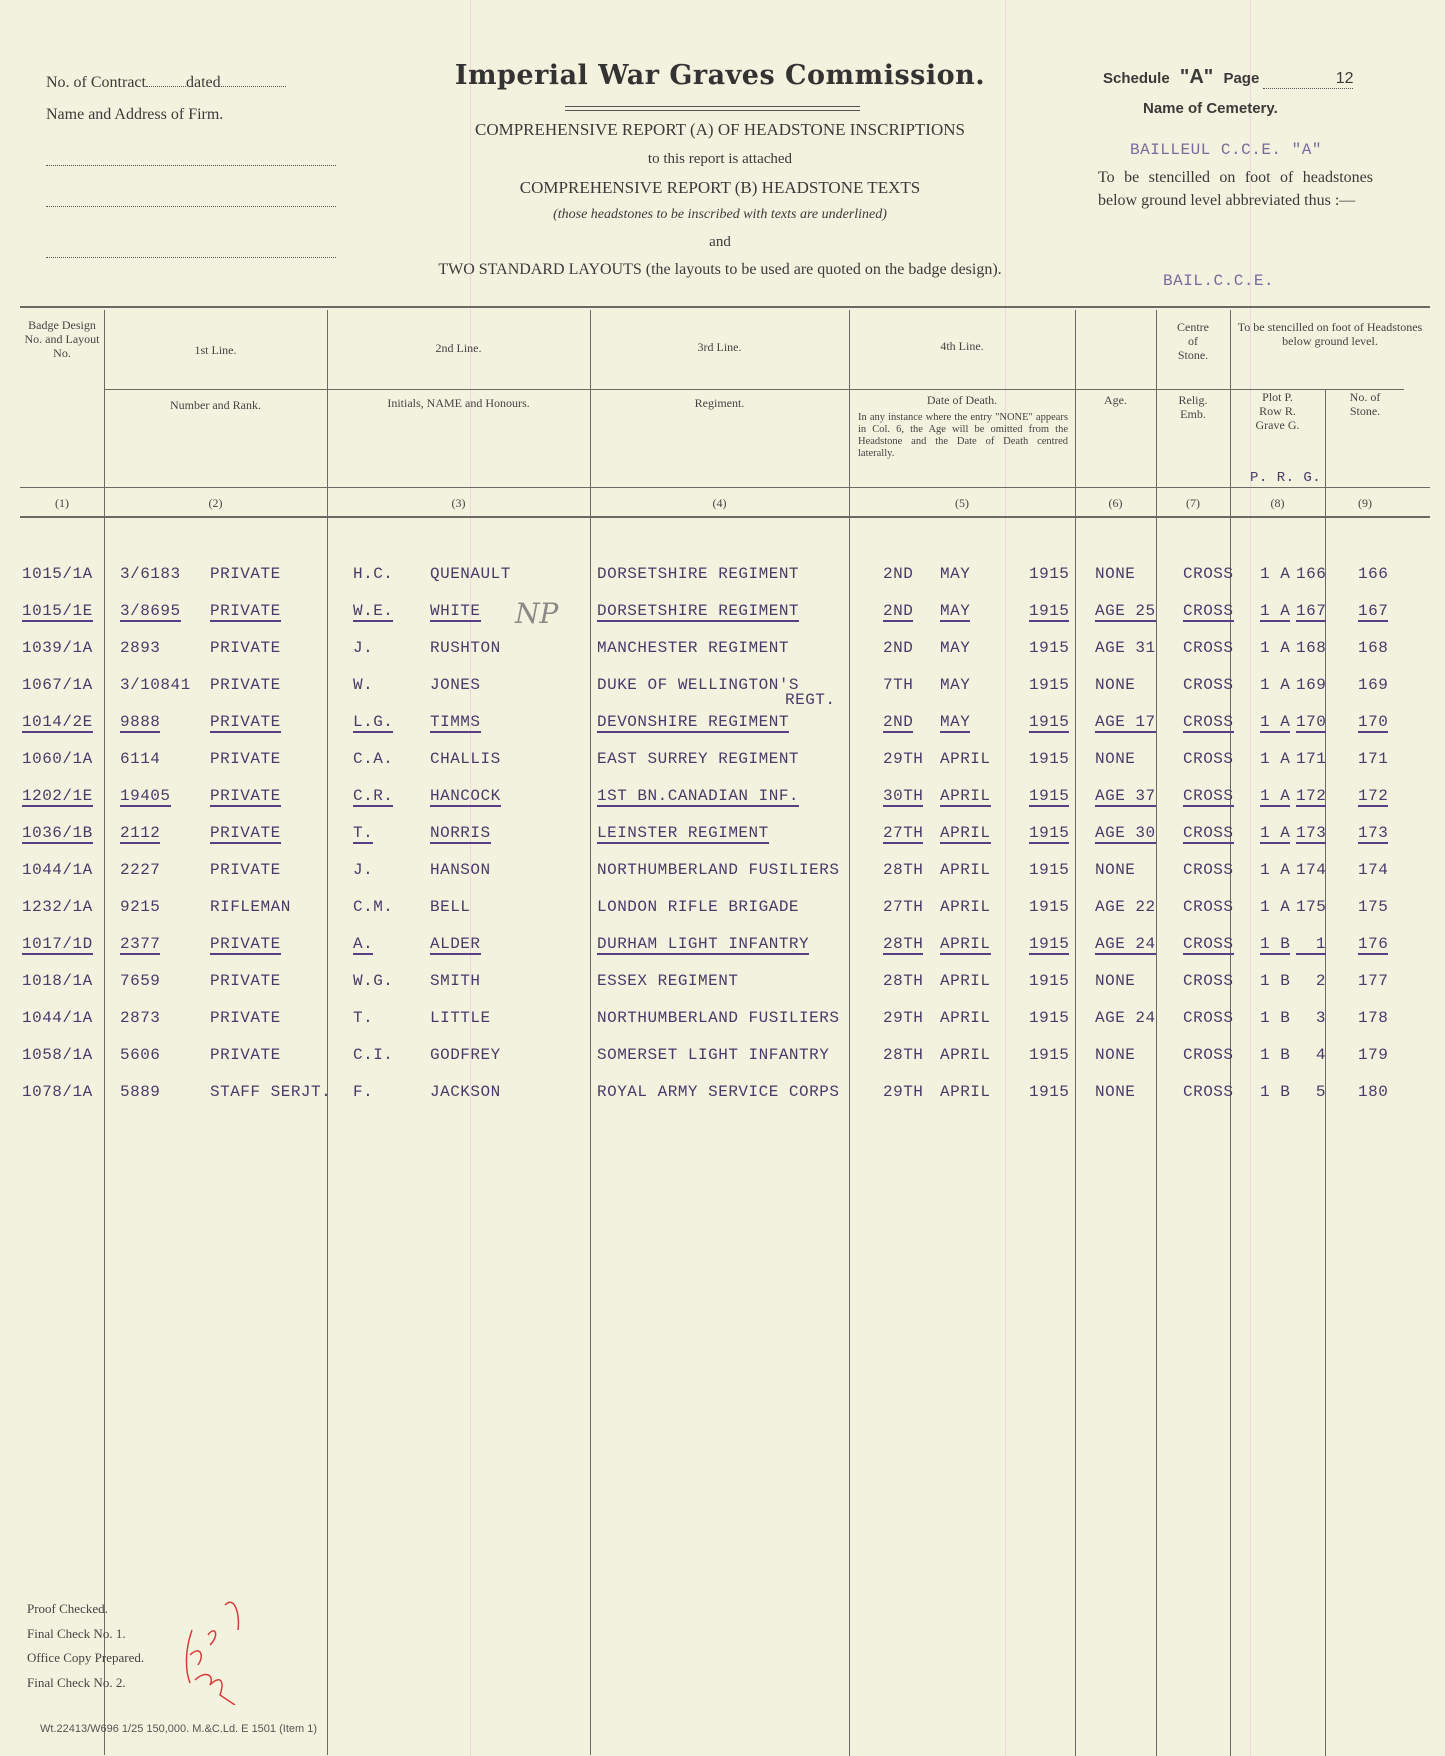 This screenshot has height=1756, width=1445. Describe the element at coordinates (455, 612) in the screenshot. I see `surname: WHITE` at that location.